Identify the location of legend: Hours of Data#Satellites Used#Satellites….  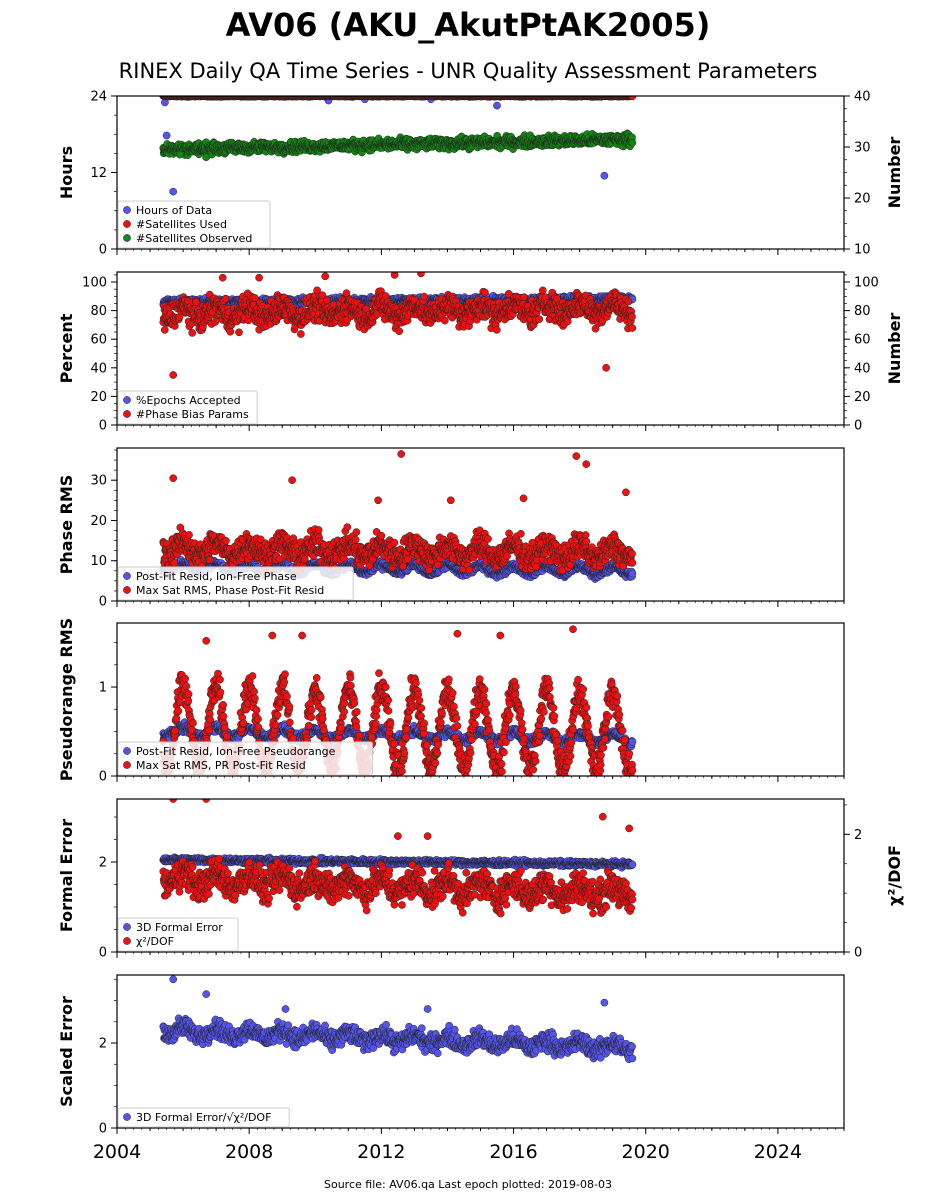
(194, 224).